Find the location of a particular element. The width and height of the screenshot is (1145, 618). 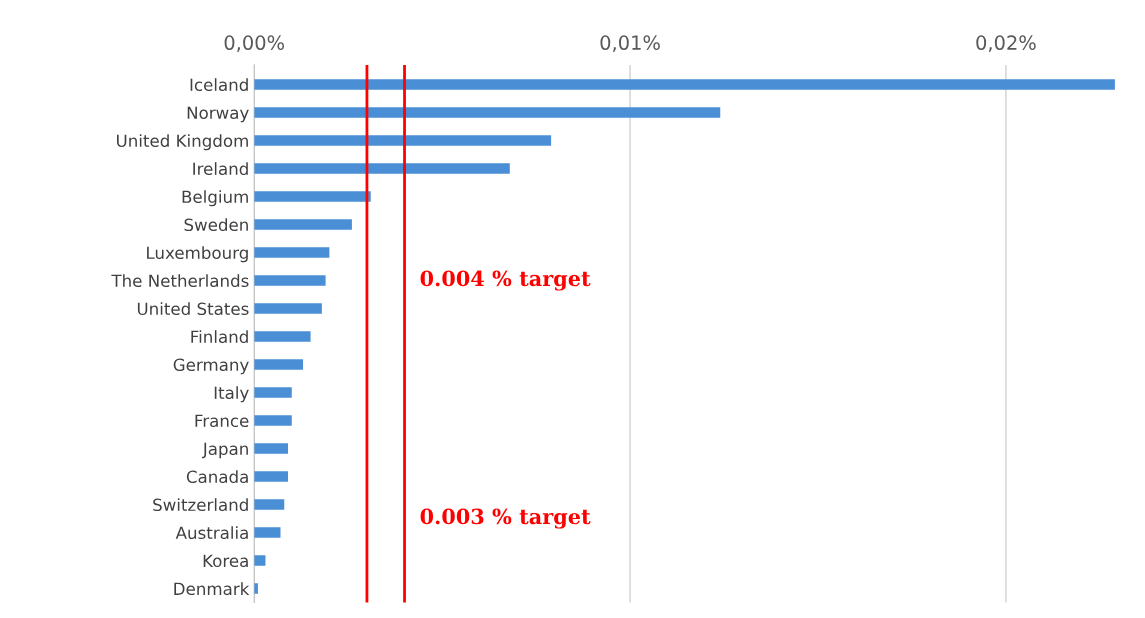

y-tick-label: Japan is located at coordinates (224, 450).